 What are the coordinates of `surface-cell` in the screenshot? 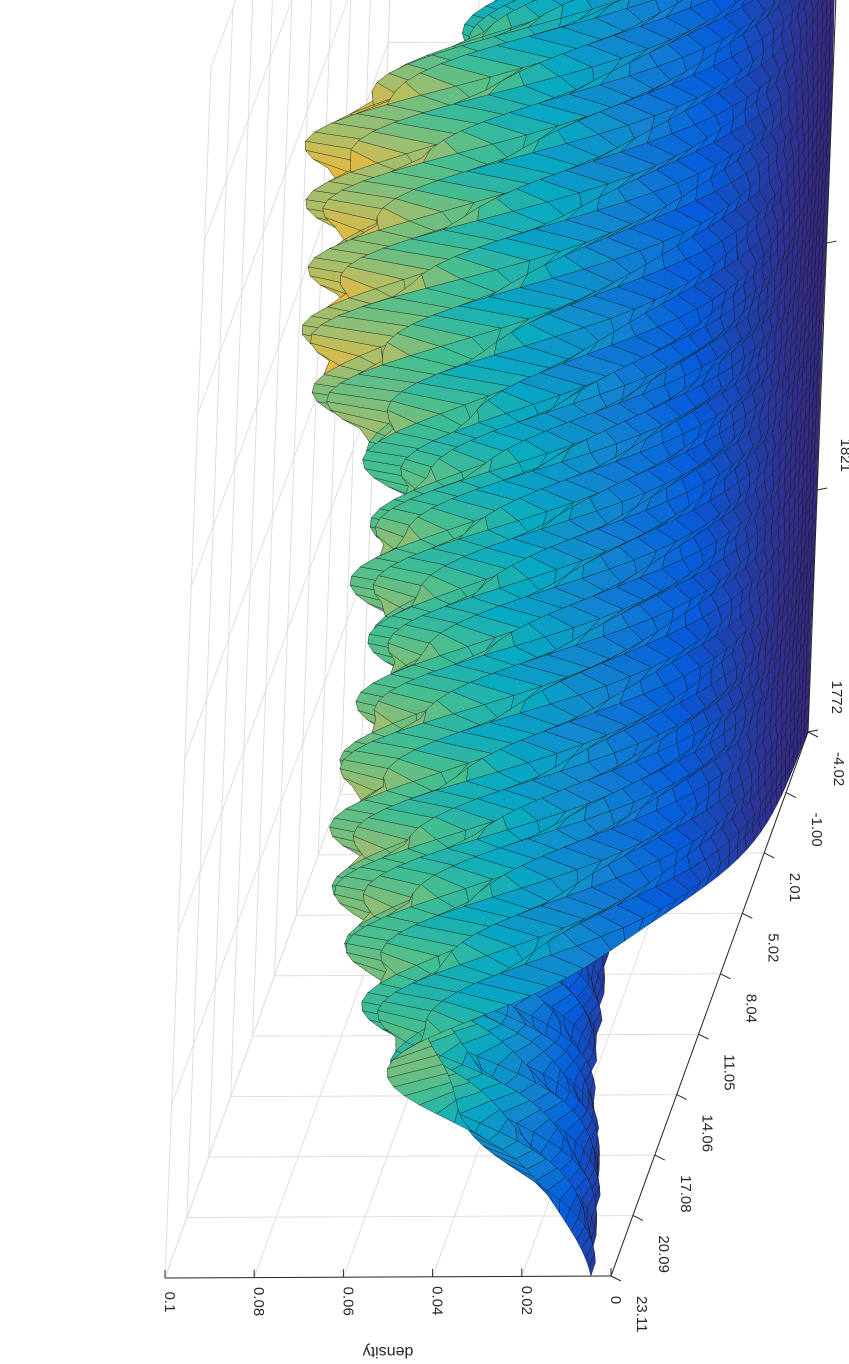 It's located at (775, 2).